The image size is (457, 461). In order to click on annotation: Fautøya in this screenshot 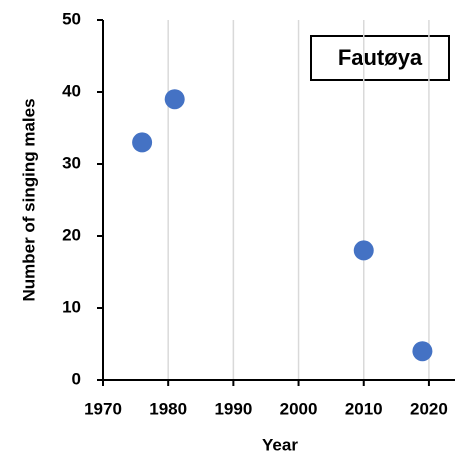, I will do `click(380, 57)`.